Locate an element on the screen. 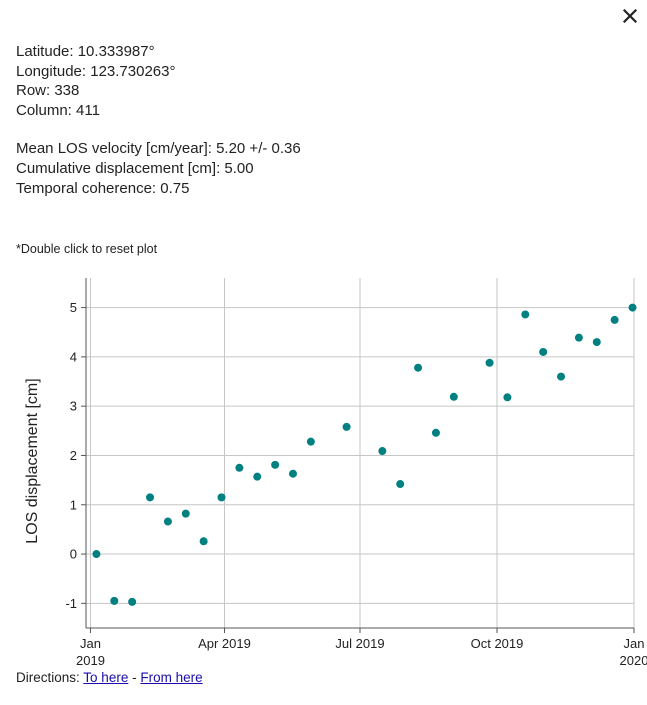 This screenshot has width=647, height=705. directions-bar: Directions: To here - From here is located at coordinates (109, 677).